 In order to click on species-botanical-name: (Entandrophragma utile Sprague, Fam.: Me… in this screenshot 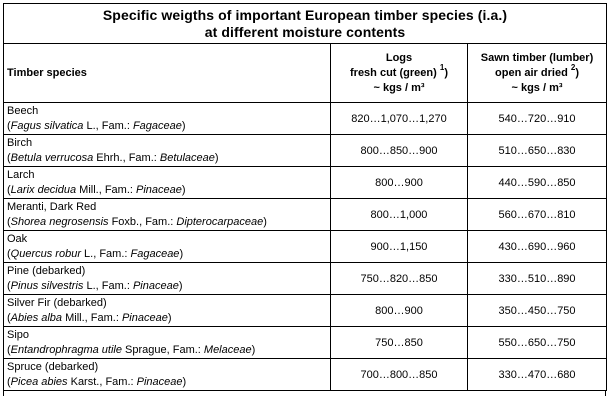, I will do `click(131, 350)`.